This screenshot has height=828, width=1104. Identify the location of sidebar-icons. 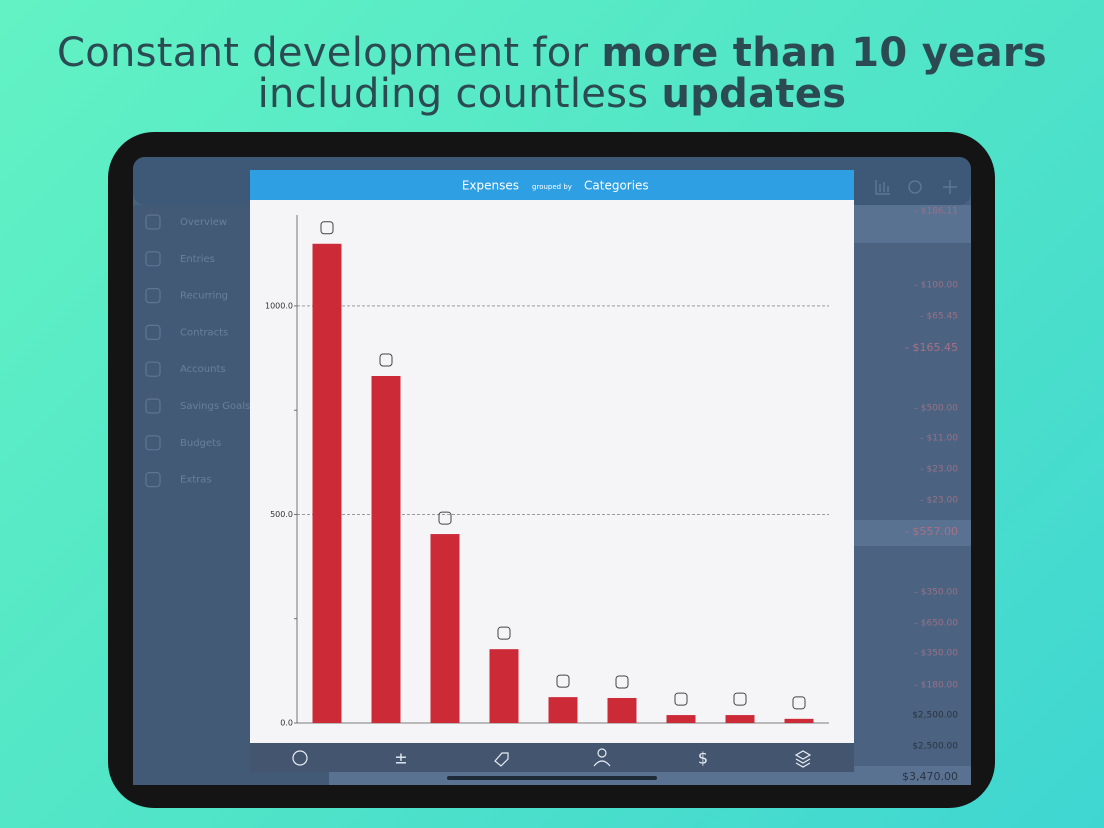
(153, 351).